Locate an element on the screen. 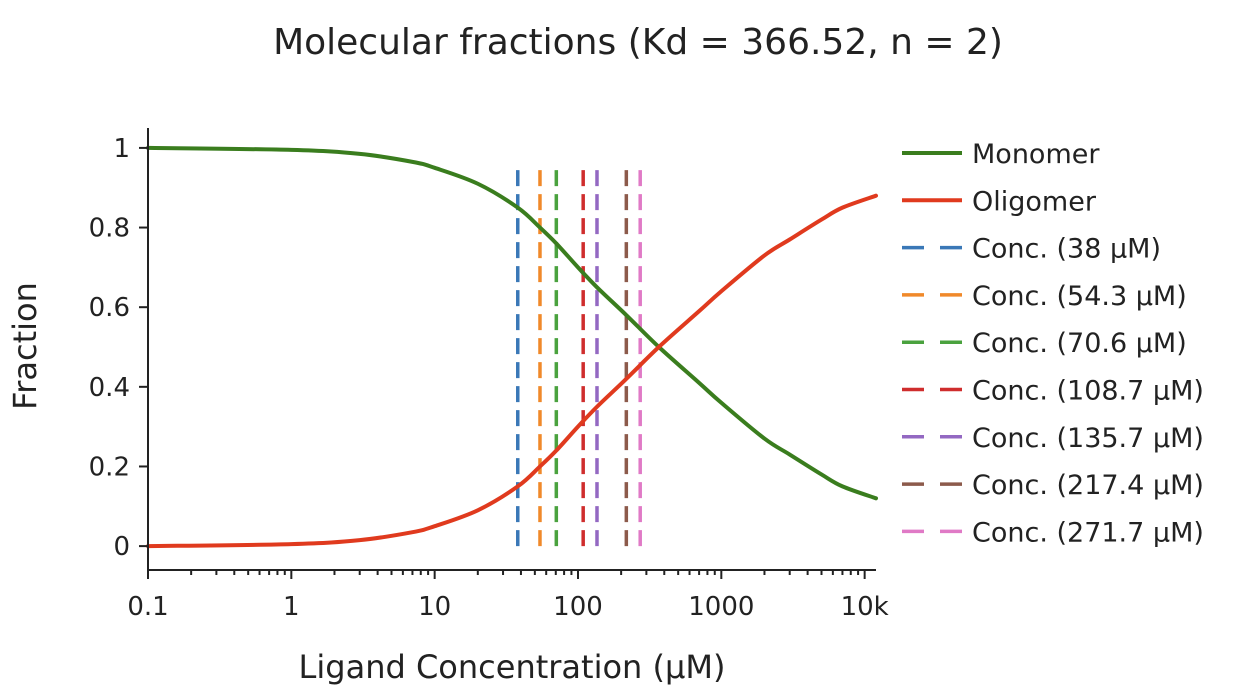  y-tick-label: 1 is located at coordinates (121, 149).